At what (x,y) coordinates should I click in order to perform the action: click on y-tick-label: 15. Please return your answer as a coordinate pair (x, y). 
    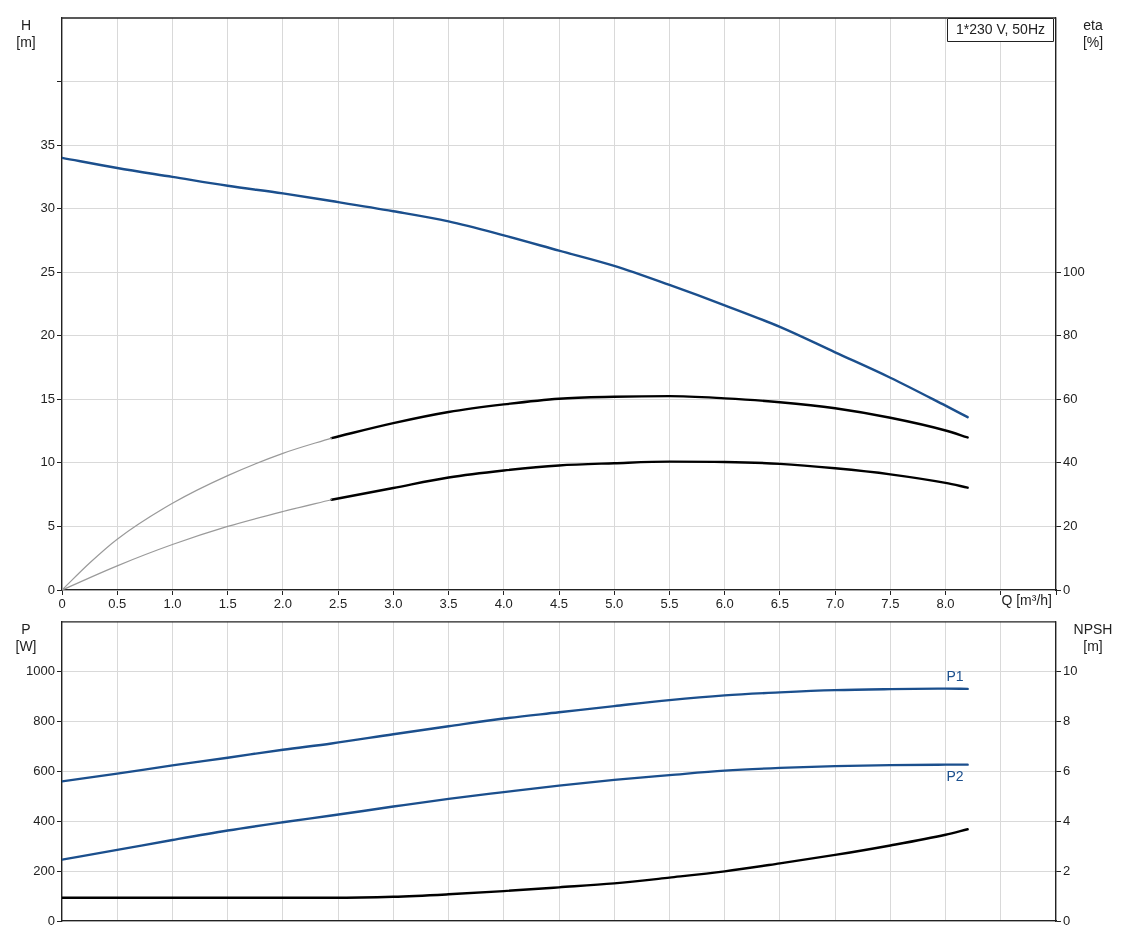
    Looking at the image, I should click on (47, 398).